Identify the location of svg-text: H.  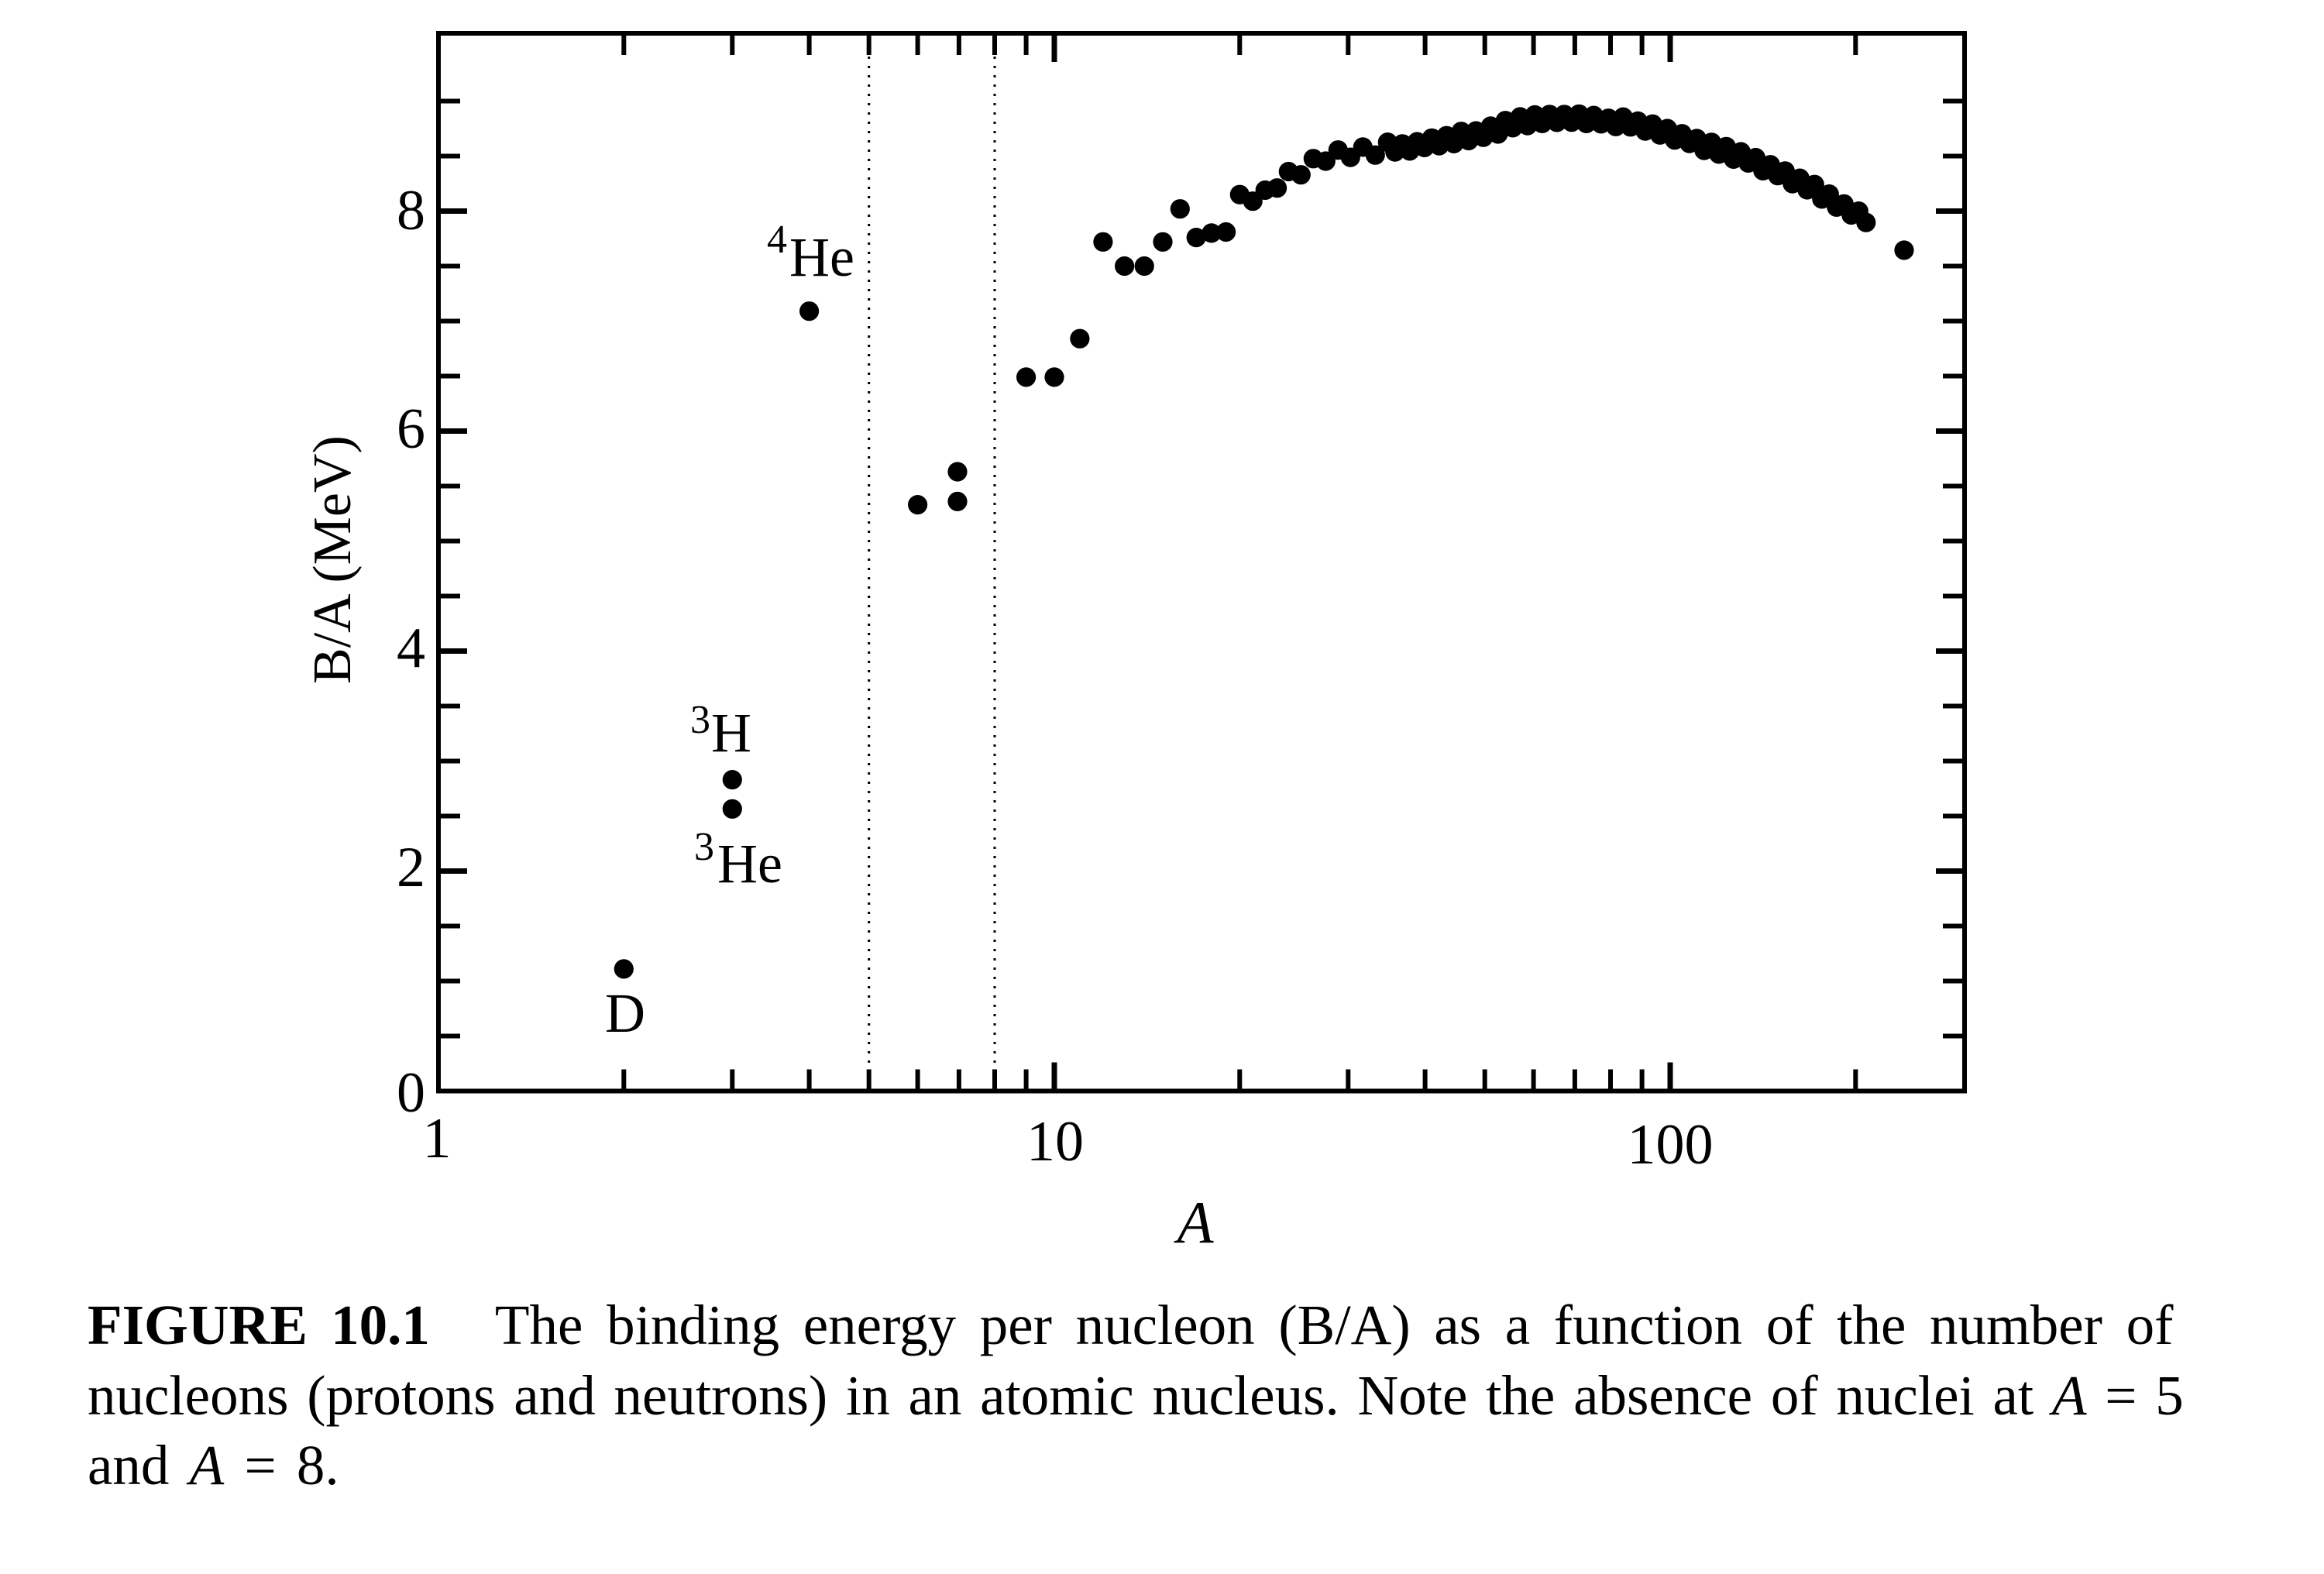
(731, 733).